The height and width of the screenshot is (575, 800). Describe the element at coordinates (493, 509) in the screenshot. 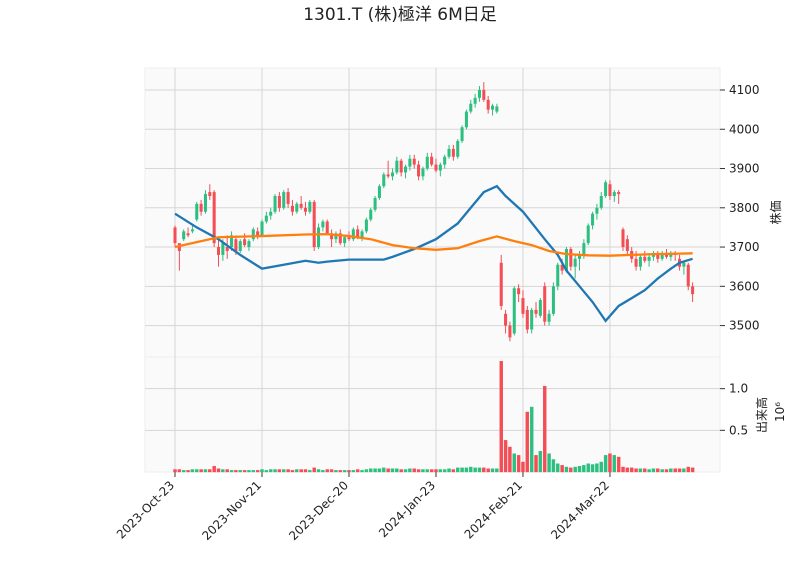

I see `x-tick-label: 2024-Feb-21` at that location.